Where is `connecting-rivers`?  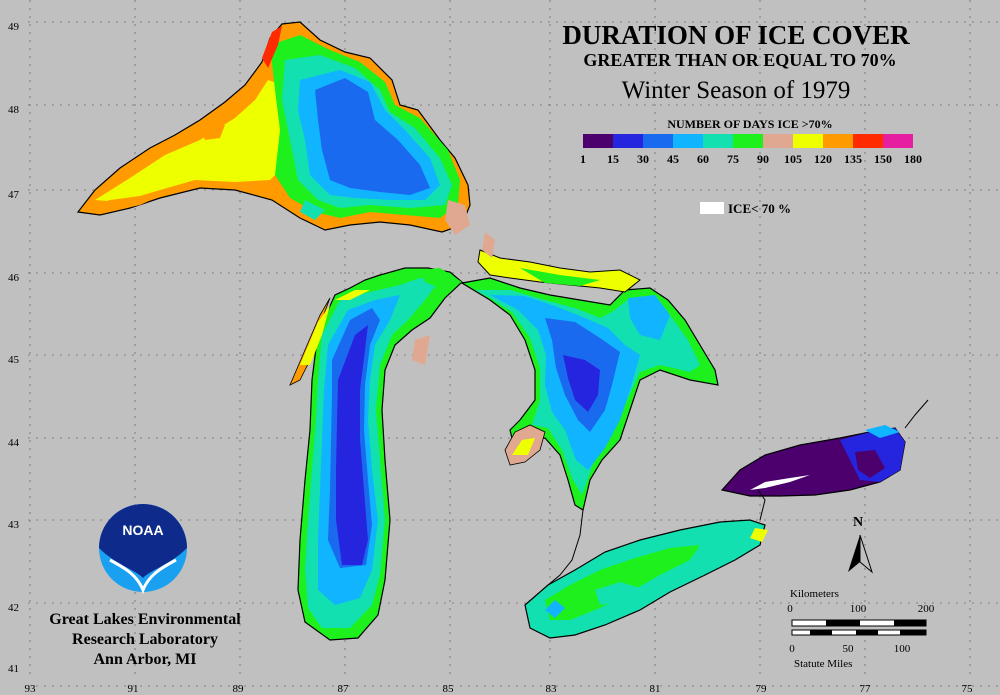 connecting-rivers is located at coordinates (738, 492).